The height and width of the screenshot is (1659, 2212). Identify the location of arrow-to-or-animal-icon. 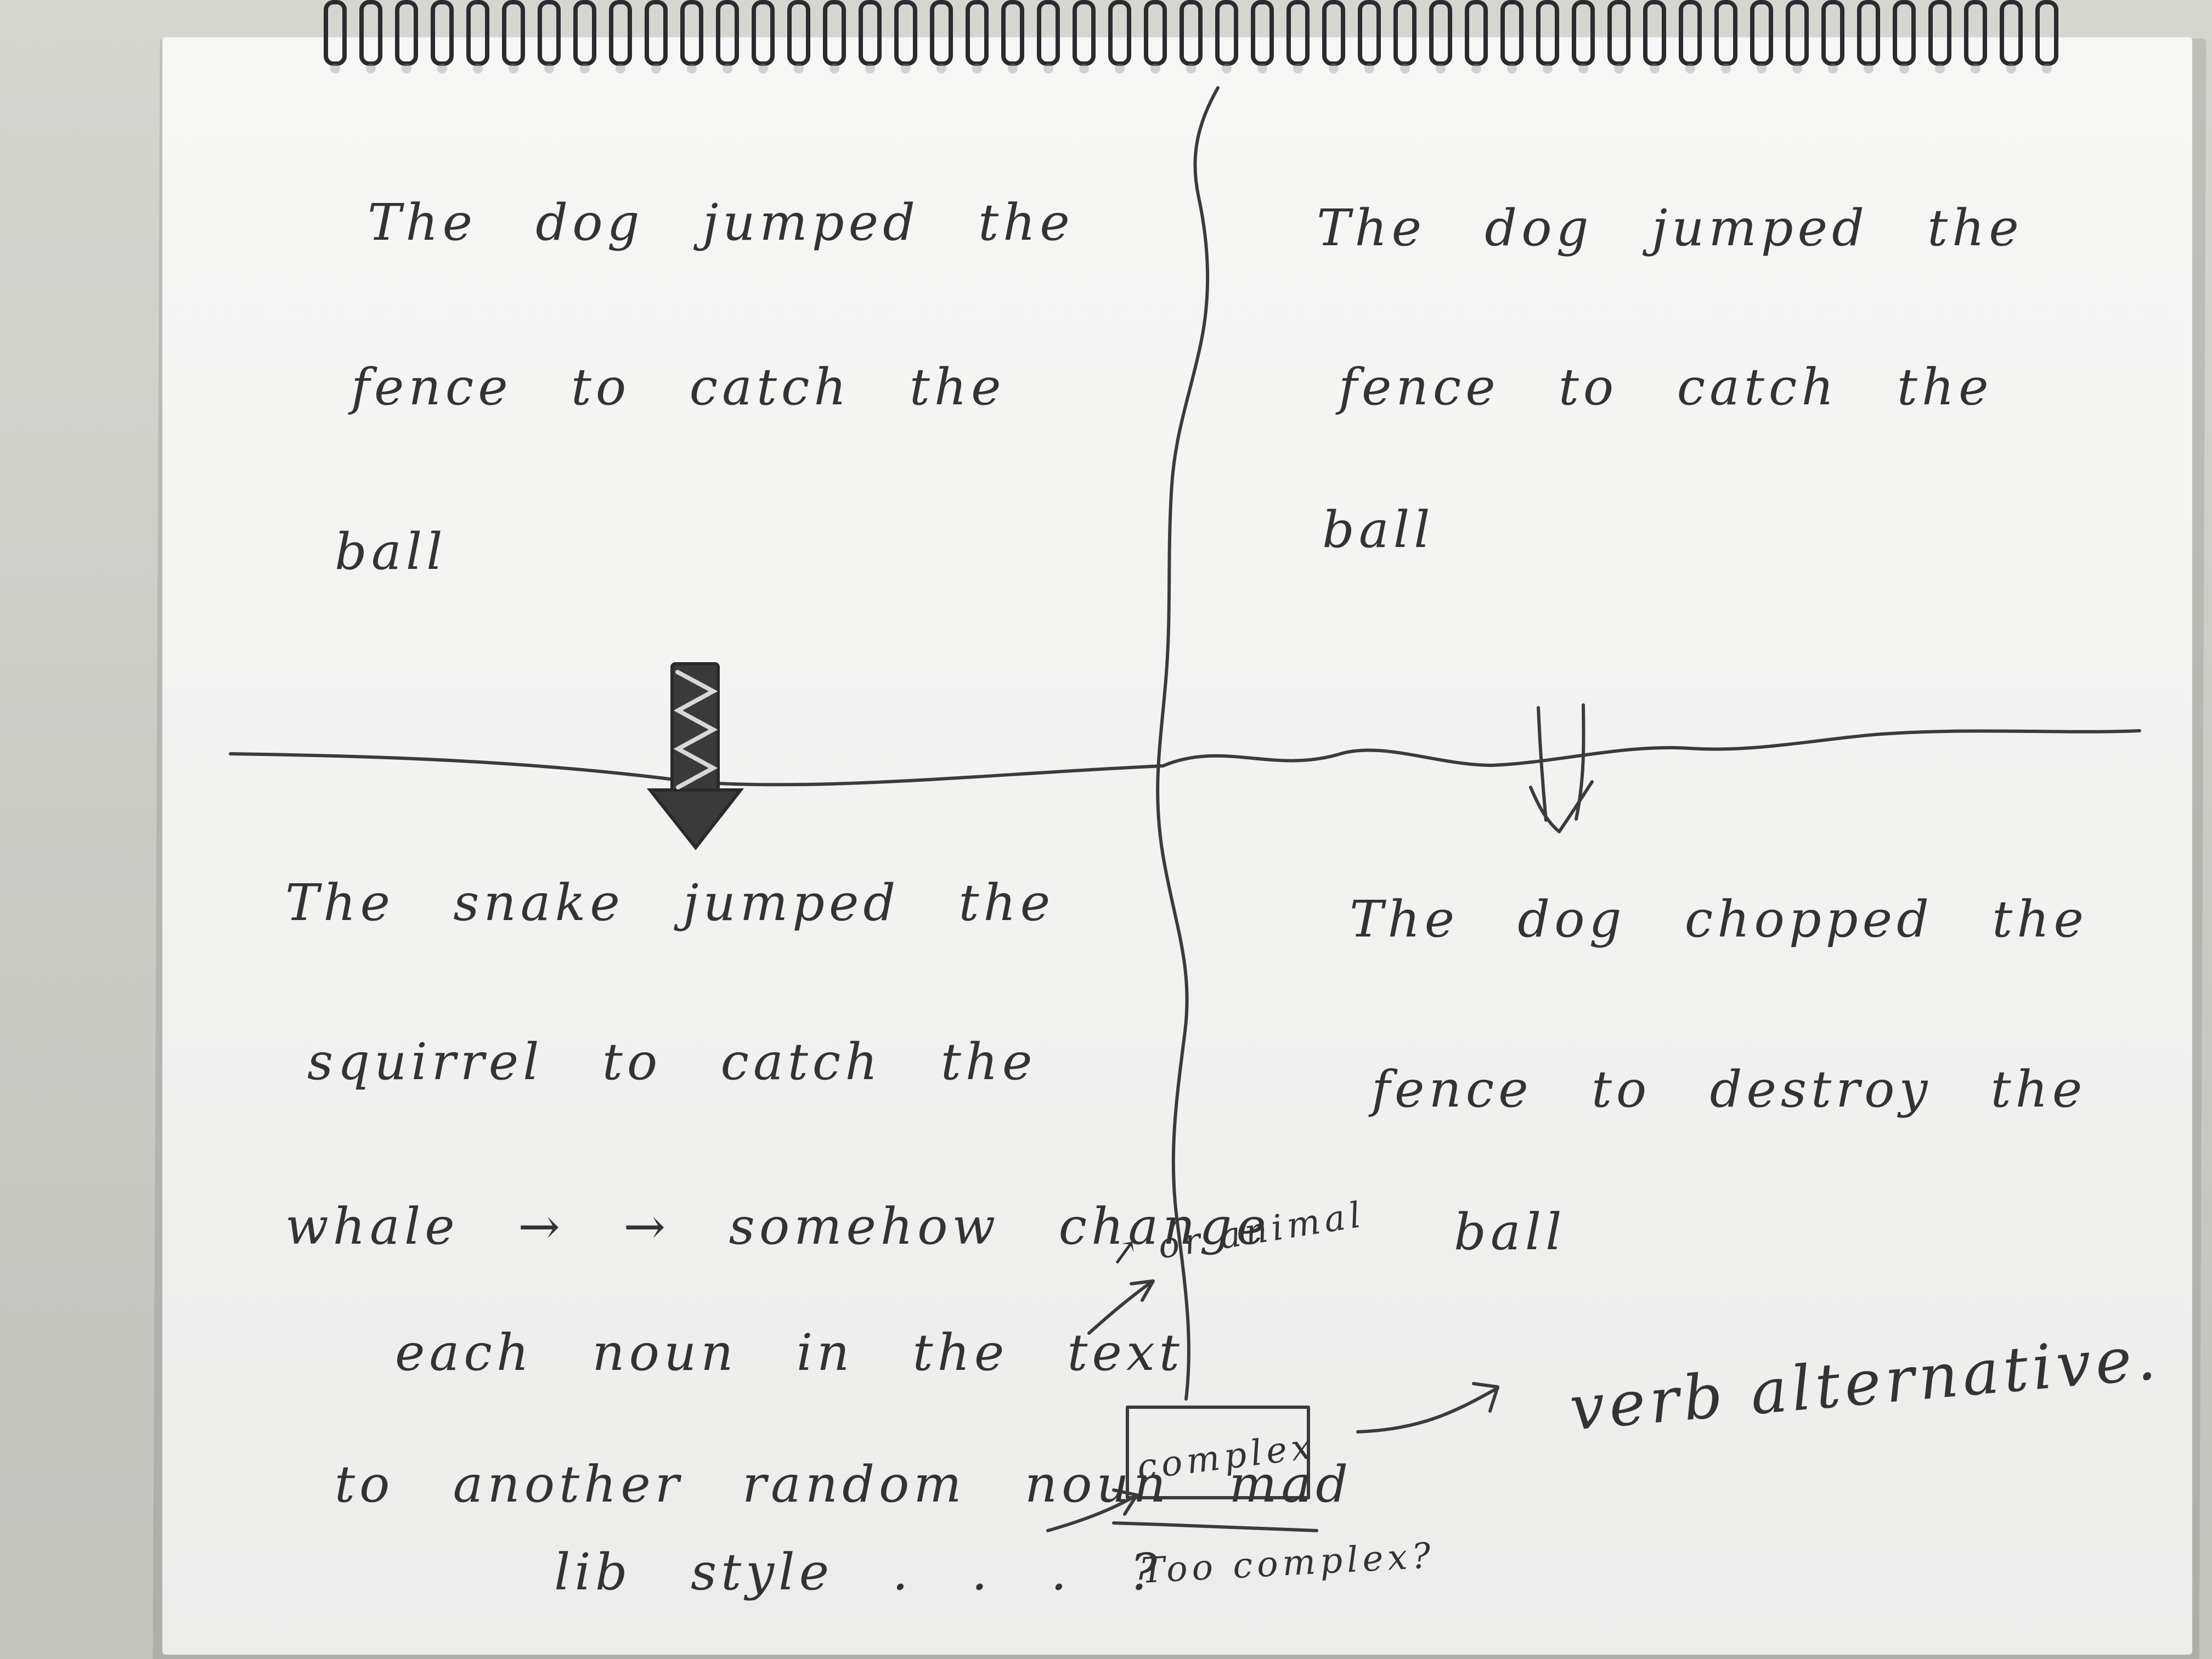
(1121, 1307).